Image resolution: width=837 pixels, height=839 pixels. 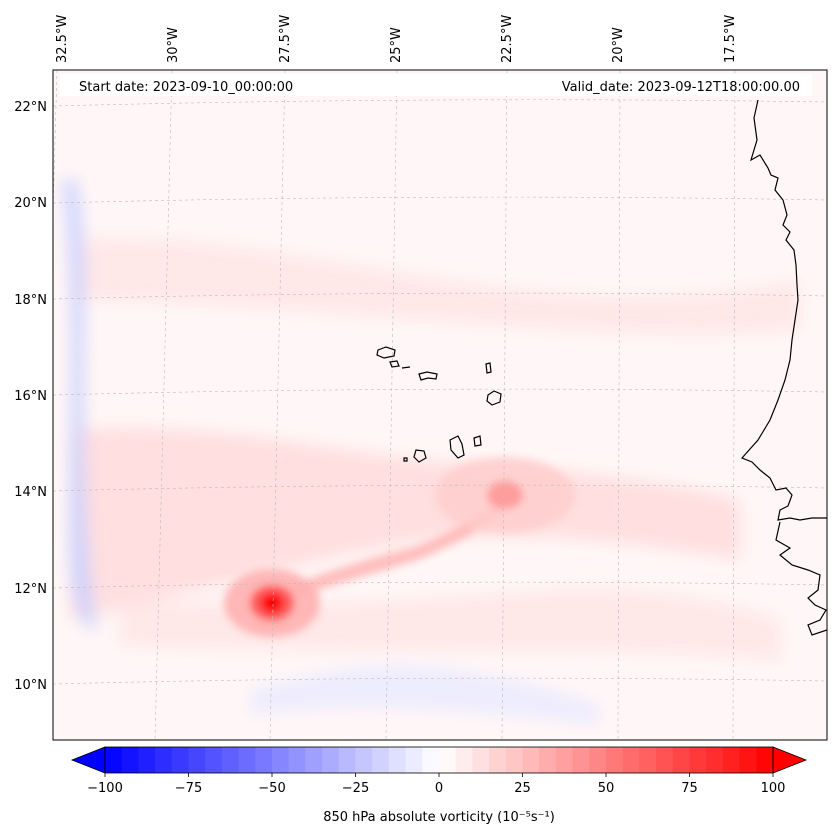 What do you see at coordinates (440, 681) in the screenshot?
I see `parallel-10n` at bounding box center [440, 681].